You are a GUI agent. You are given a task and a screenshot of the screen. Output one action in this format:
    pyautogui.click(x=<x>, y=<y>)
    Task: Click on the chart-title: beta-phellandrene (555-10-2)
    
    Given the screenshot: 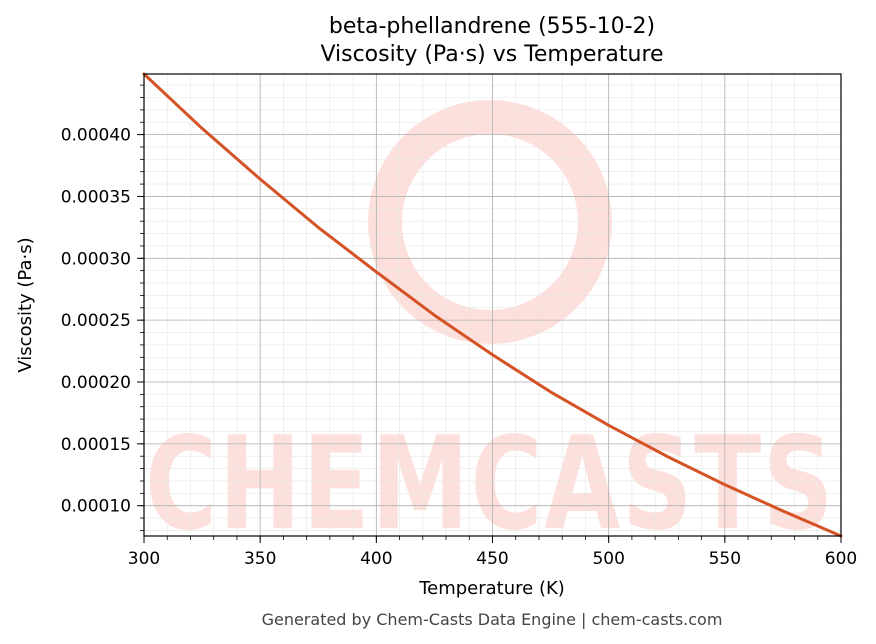 What is the action you would take?
    pyautogui.click(x=492, y=26)
    